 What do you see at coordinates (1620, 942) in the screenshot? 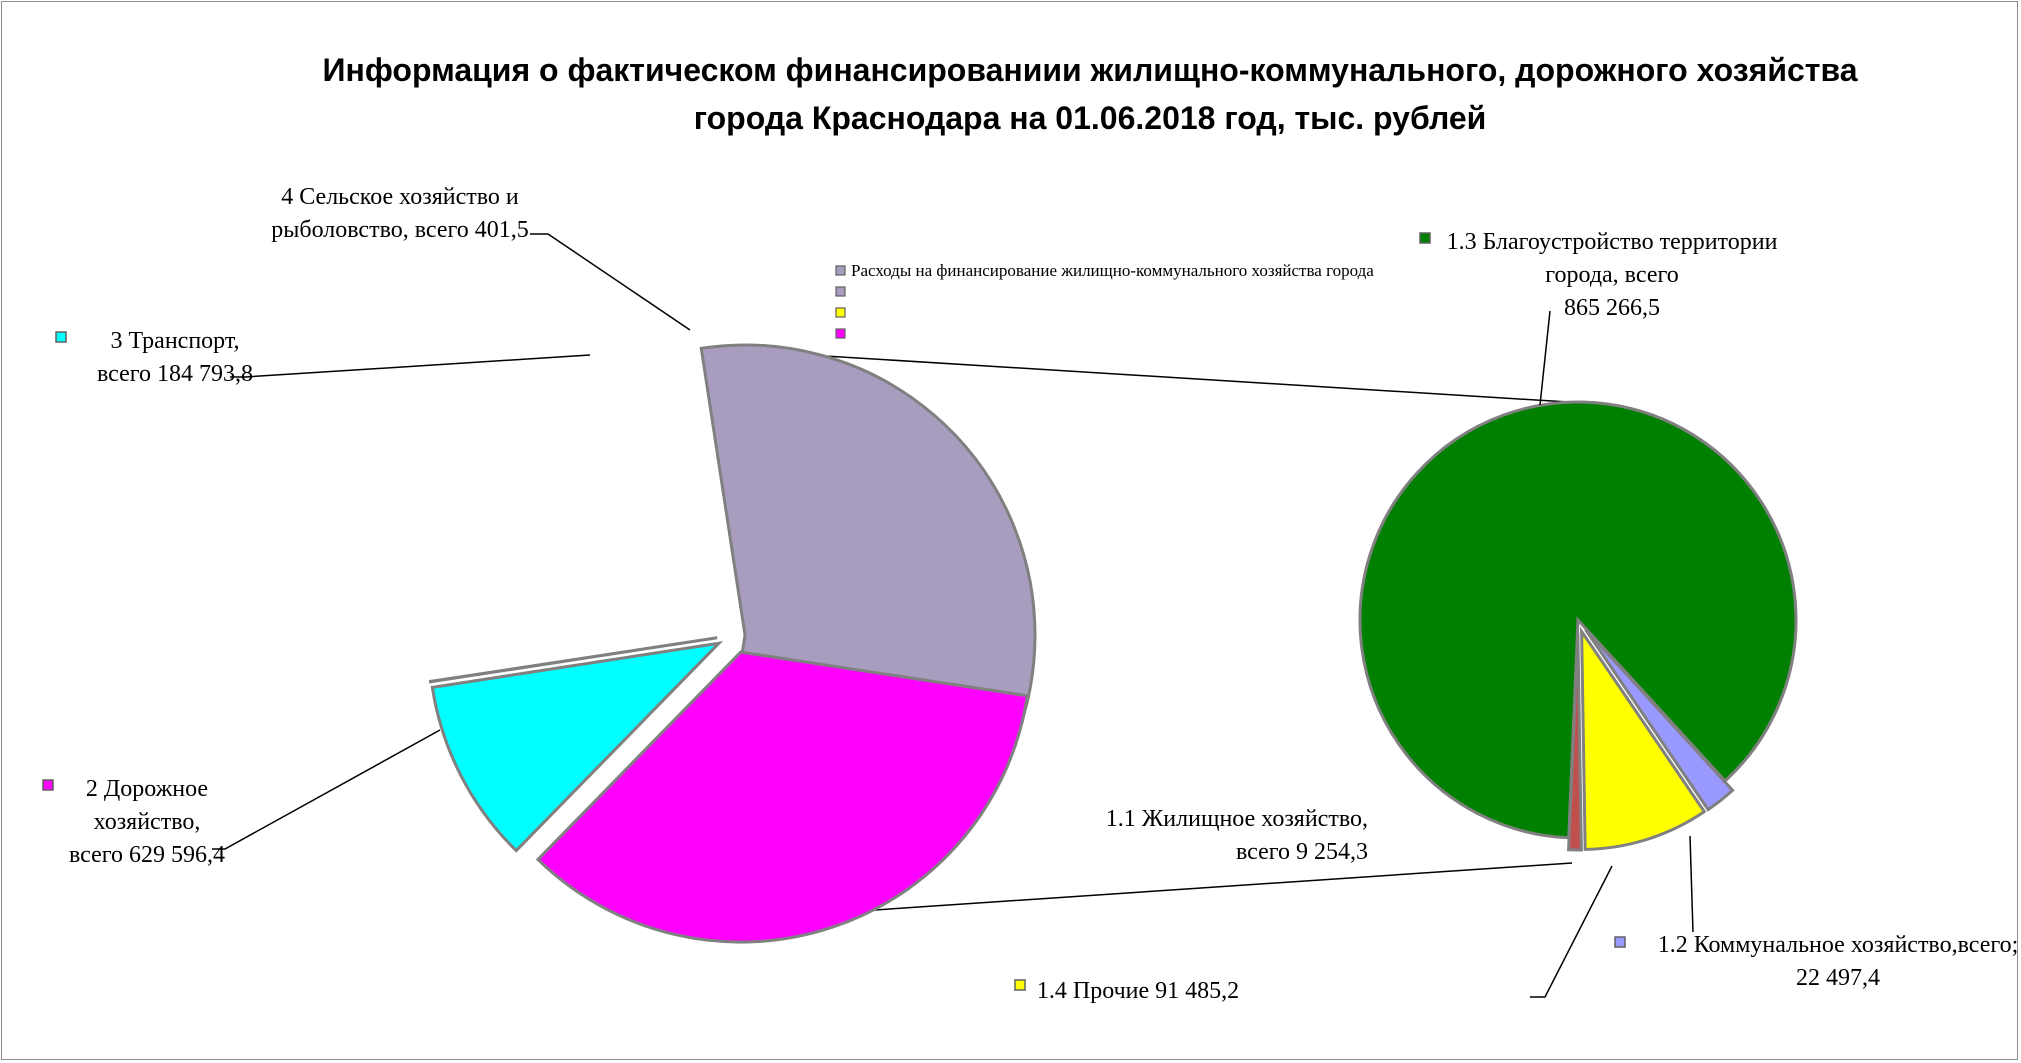
I see `marker-communal` at bounding box center [1620, 942].